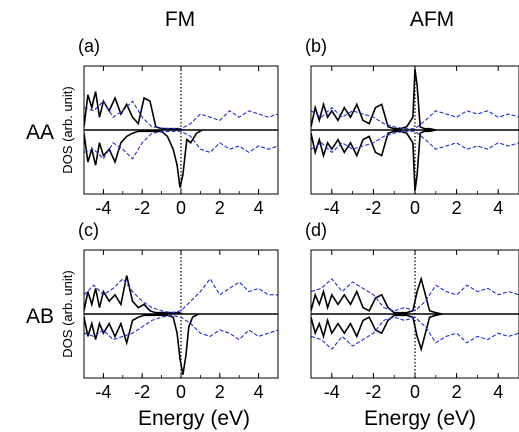 Image resolution: width=519 pixels, height=432 pixels. Describe the element at coordinates (89, 46) in the screenshot. I see `panel-label: (a)` at that location.